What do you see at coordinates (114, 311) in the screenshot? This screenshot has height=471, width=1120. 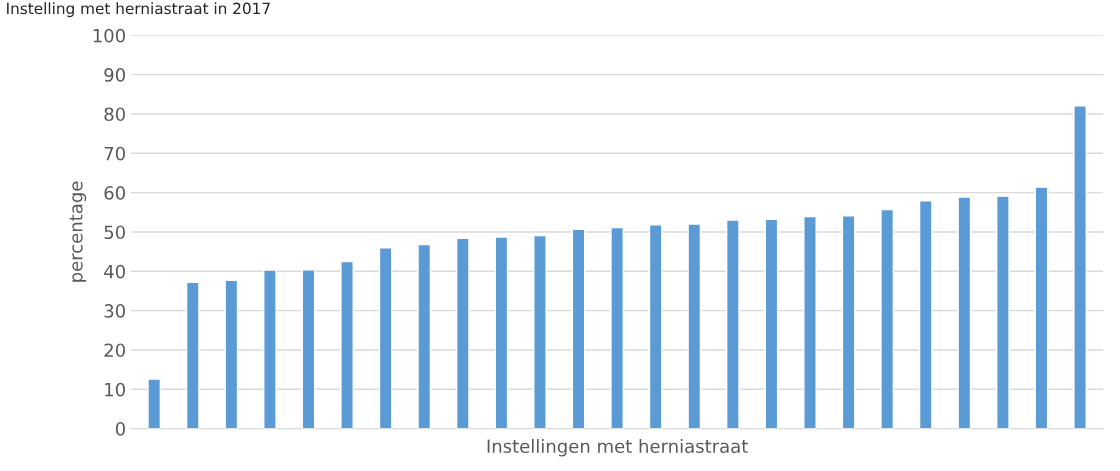 I see `y-tick-label: 30` at bounding box center [114, 311].